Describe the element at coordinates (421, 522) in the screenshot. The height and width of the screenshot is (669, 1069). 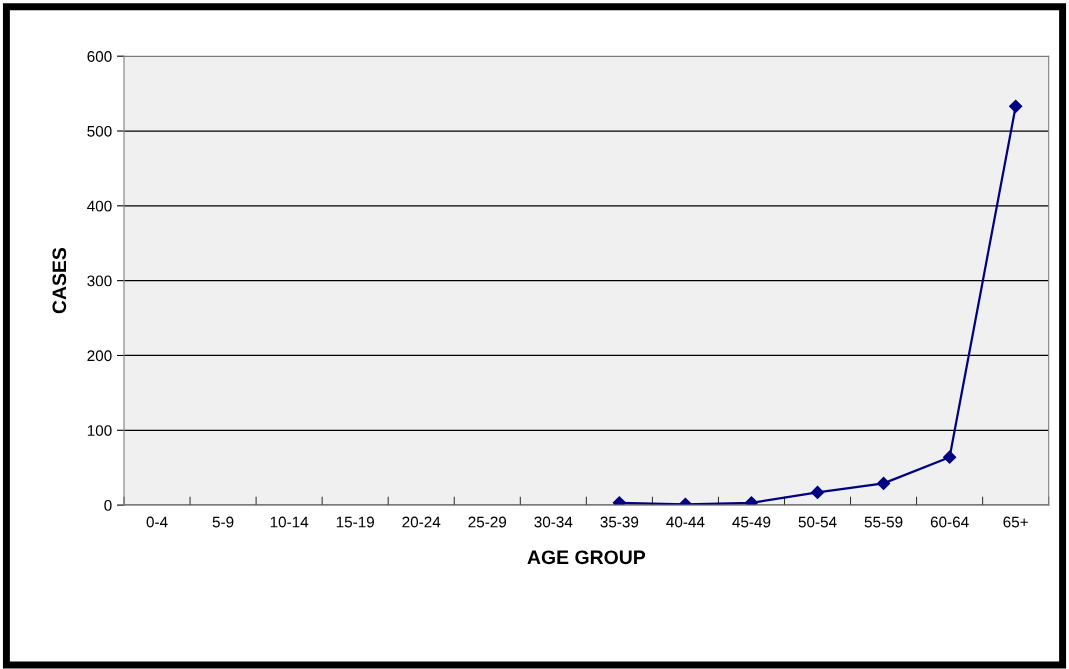
I see `x-tick-label: 20-24` at that location.